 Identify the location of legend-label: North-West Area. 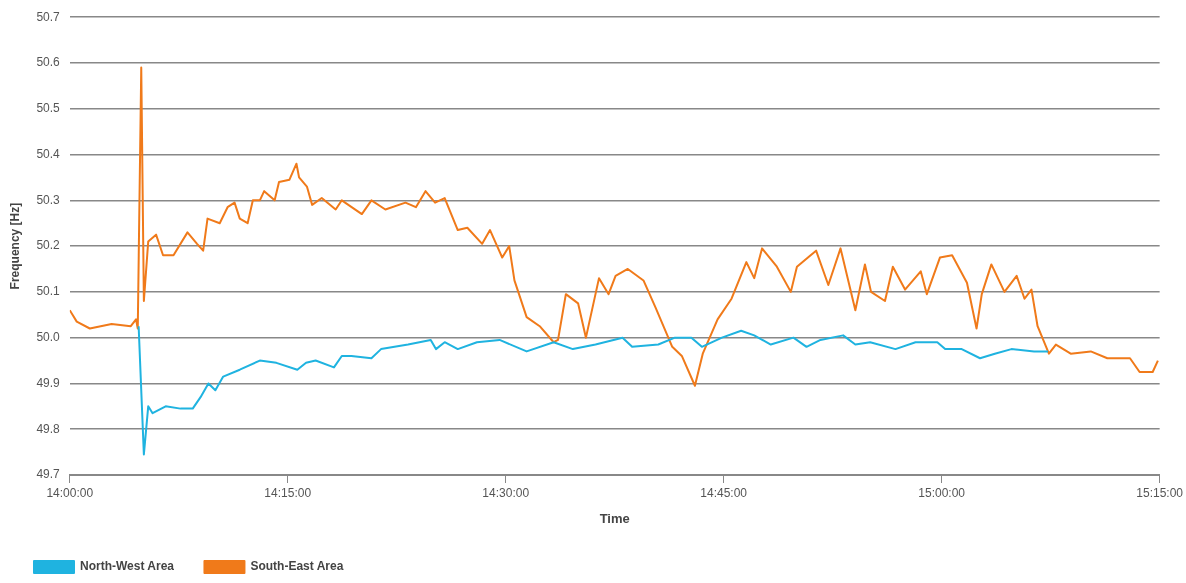
(127, 566).